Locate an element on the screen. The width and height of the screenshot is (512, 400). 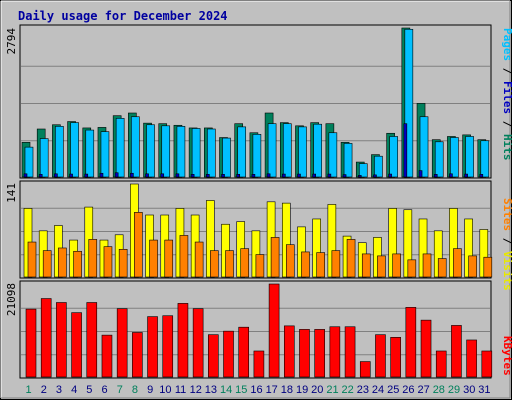
kbytes-ymax-label: 21098 is located at coordinates (11, 299).